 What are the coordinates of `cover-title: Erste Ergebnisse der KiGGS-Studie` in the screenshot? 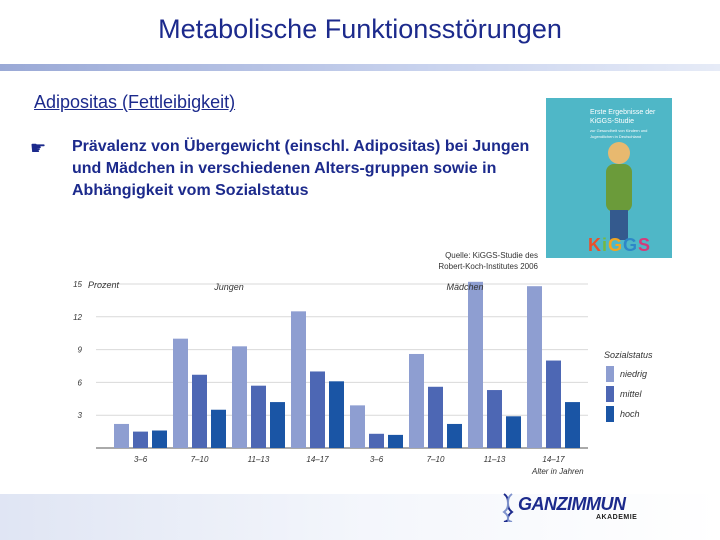 It's located at (623, 117).